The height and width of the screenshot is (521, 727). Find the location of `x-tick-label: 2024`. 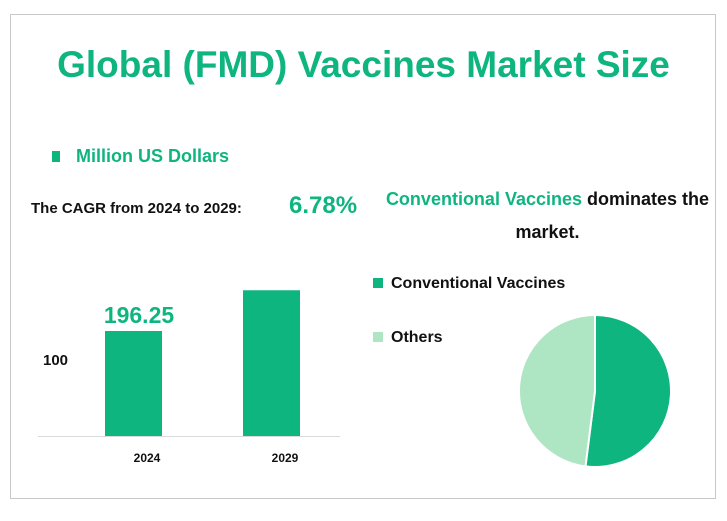

x-tick-label: 2024 is located at coordinates (147, 458).